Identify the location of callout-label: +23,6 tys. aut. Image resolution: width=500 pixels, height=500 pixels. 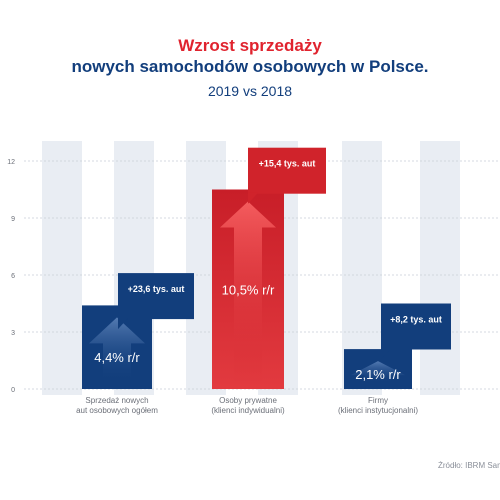
(156, 289).